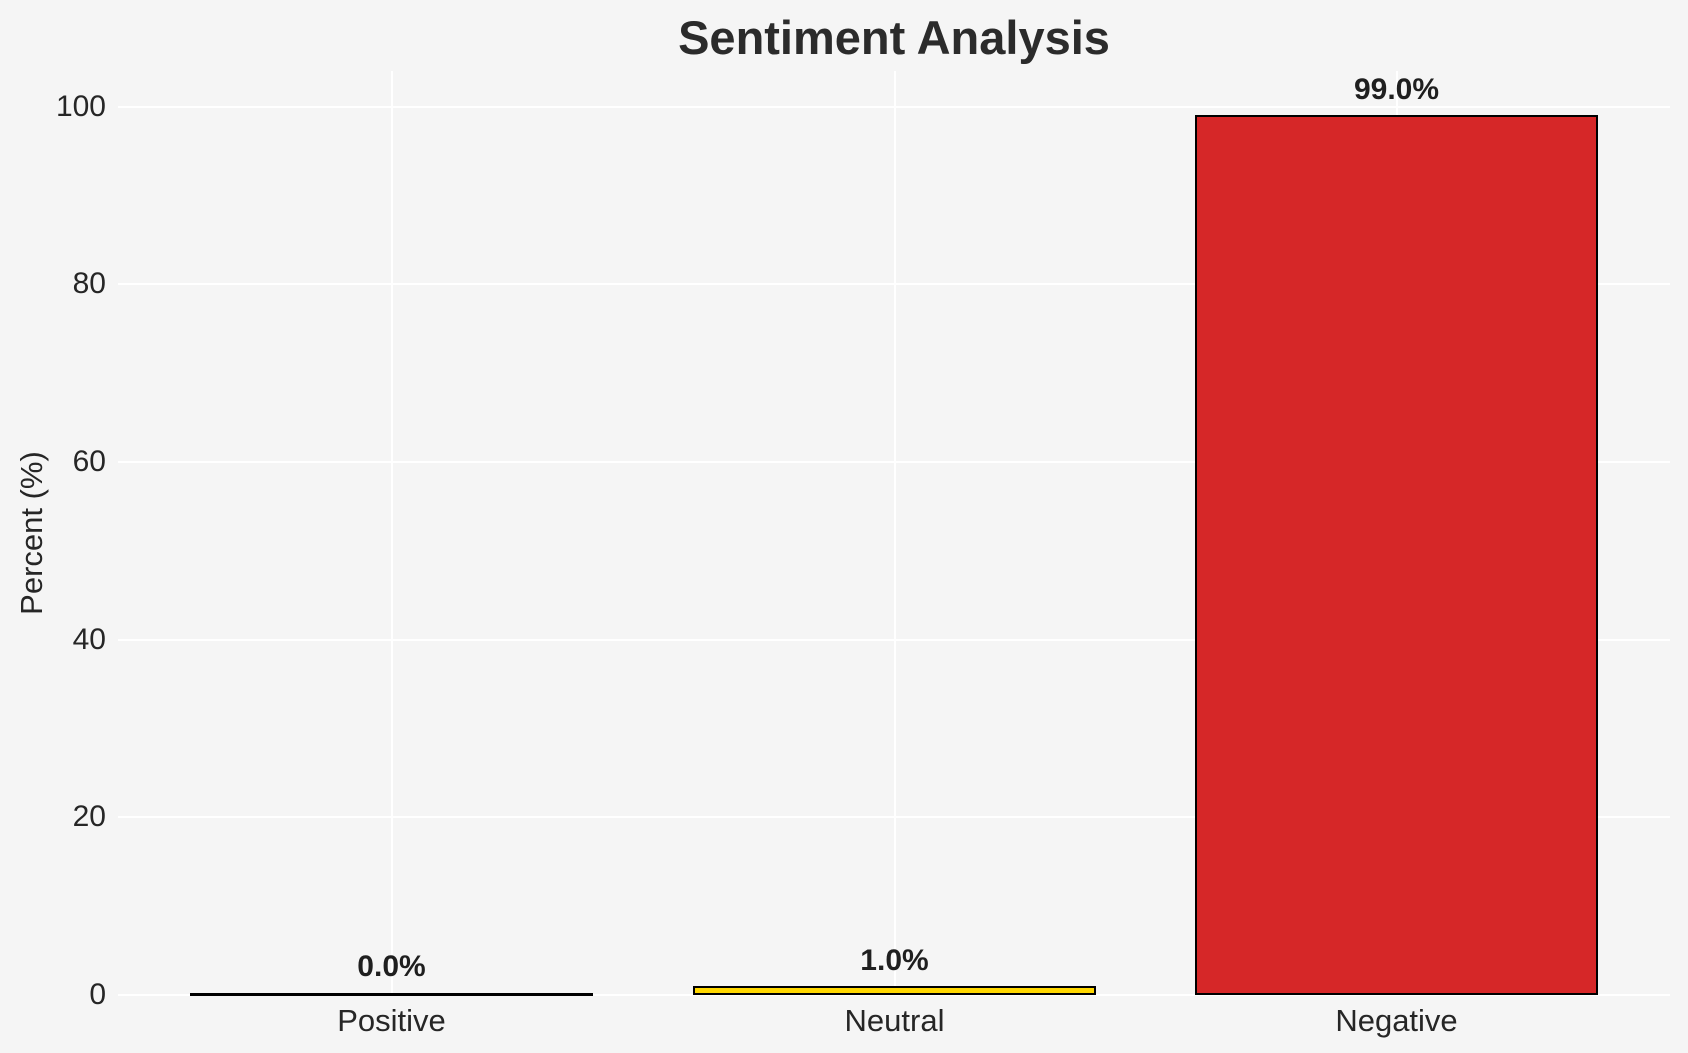  I want to click on bar-positive, so click(391, 994).